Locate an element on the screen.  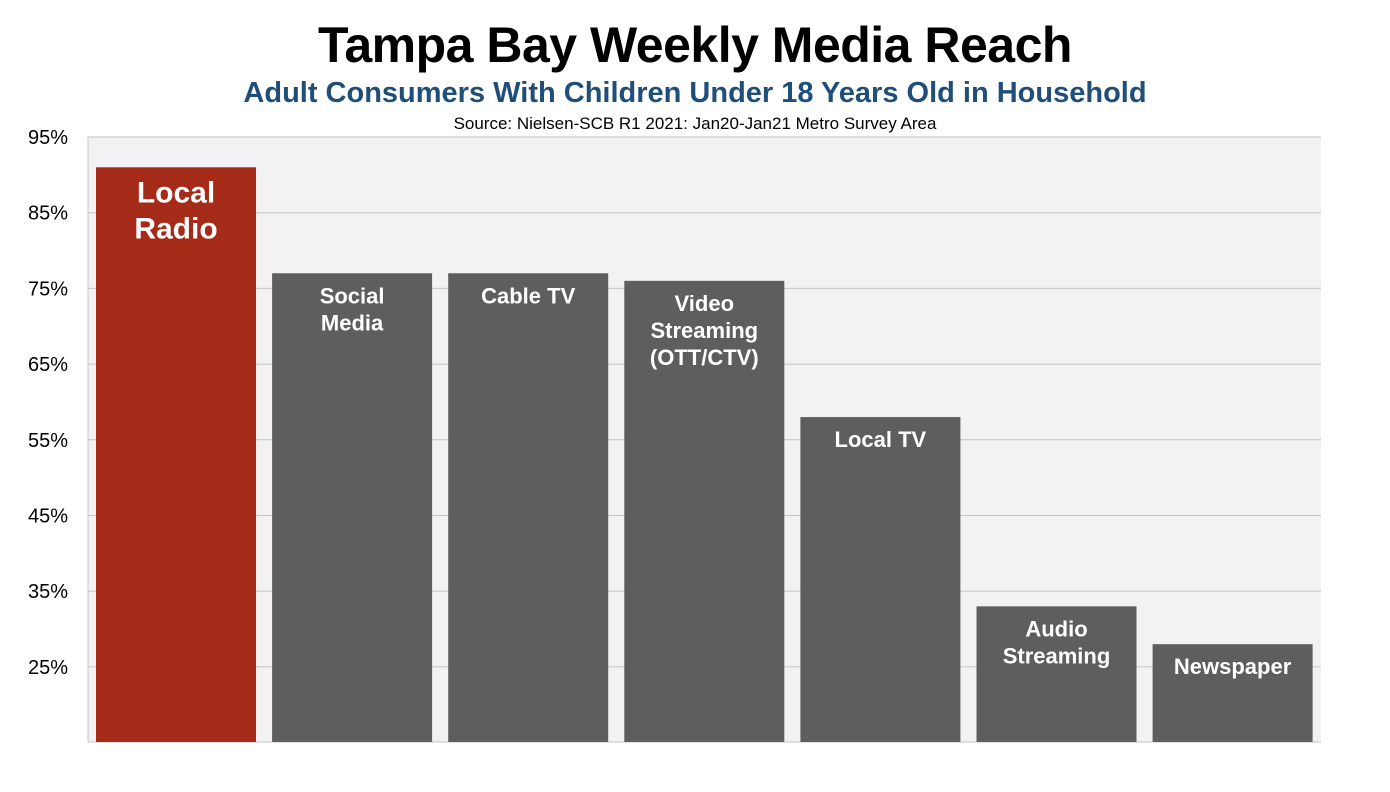
y-tick-label: 35% is located at coordinates (48, 592).